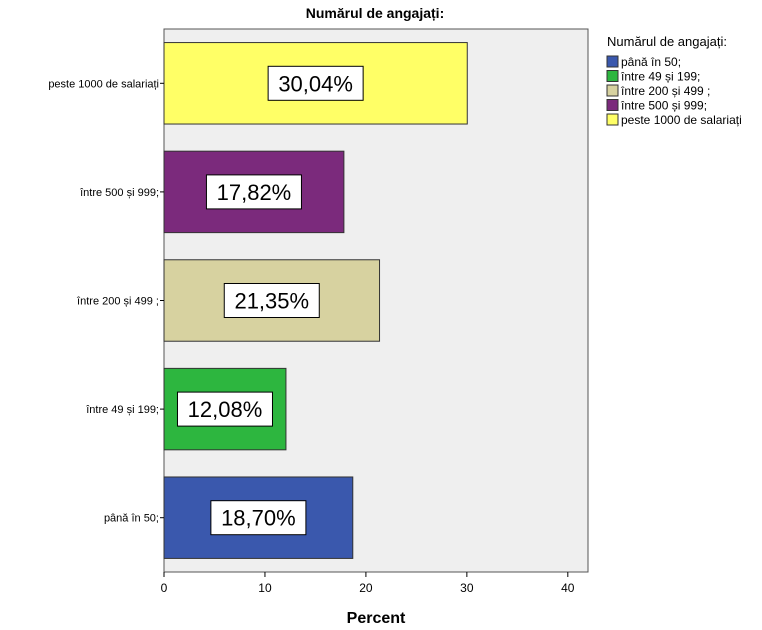  What do you see at coordinates (122, 410) in the screenshot?
I see `category-label: între 49 și 199;` at bounding box center [122, 410].